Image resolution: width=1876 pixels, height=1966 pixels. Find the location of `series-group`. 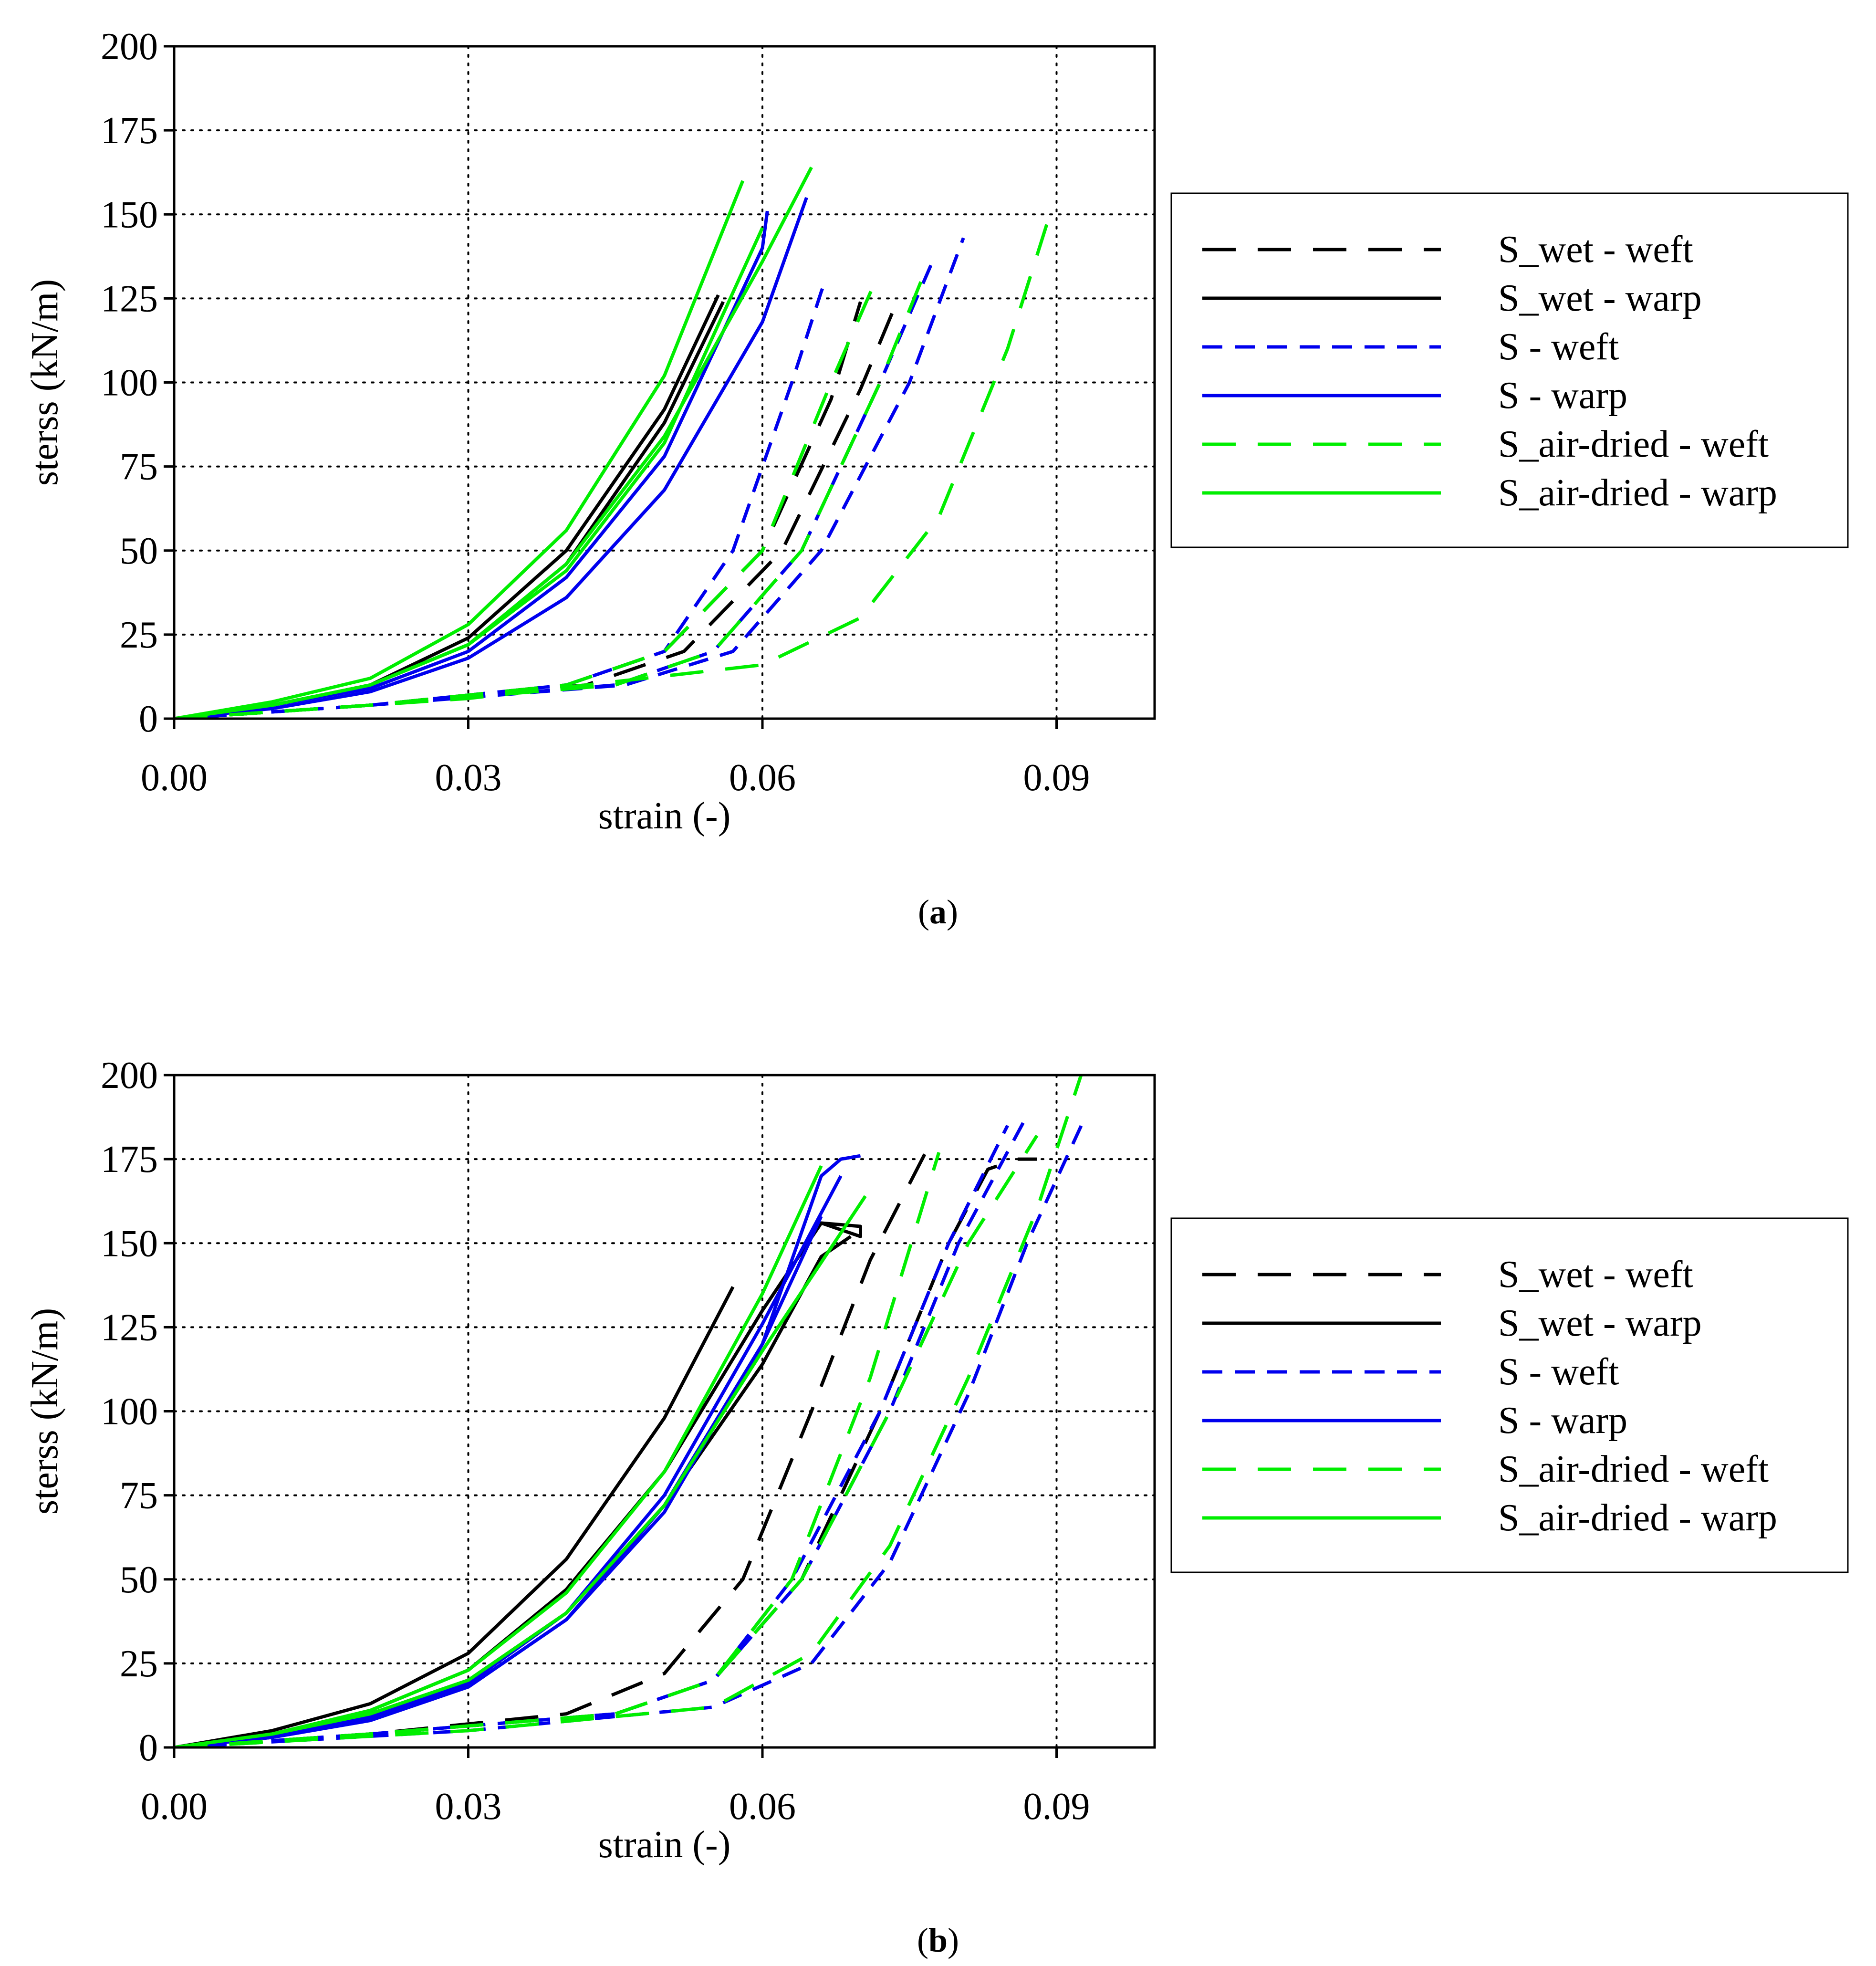

series-group is located at coordinates (611, 443).